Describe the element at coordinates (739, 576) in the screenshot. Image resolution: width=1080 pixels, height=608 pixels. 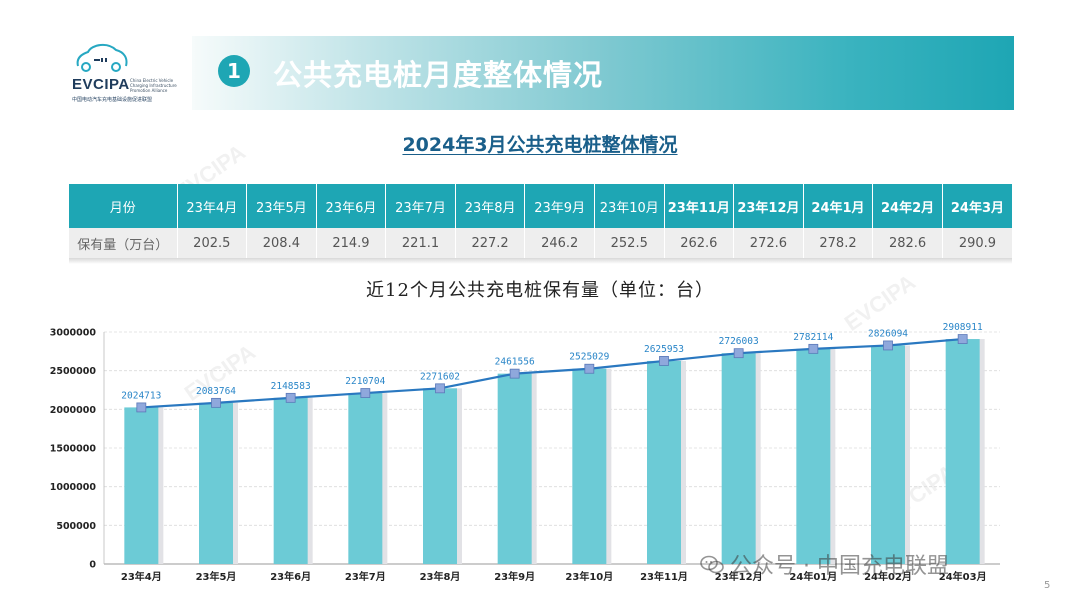
I see `x-tick-label: 23年12月` at that location.